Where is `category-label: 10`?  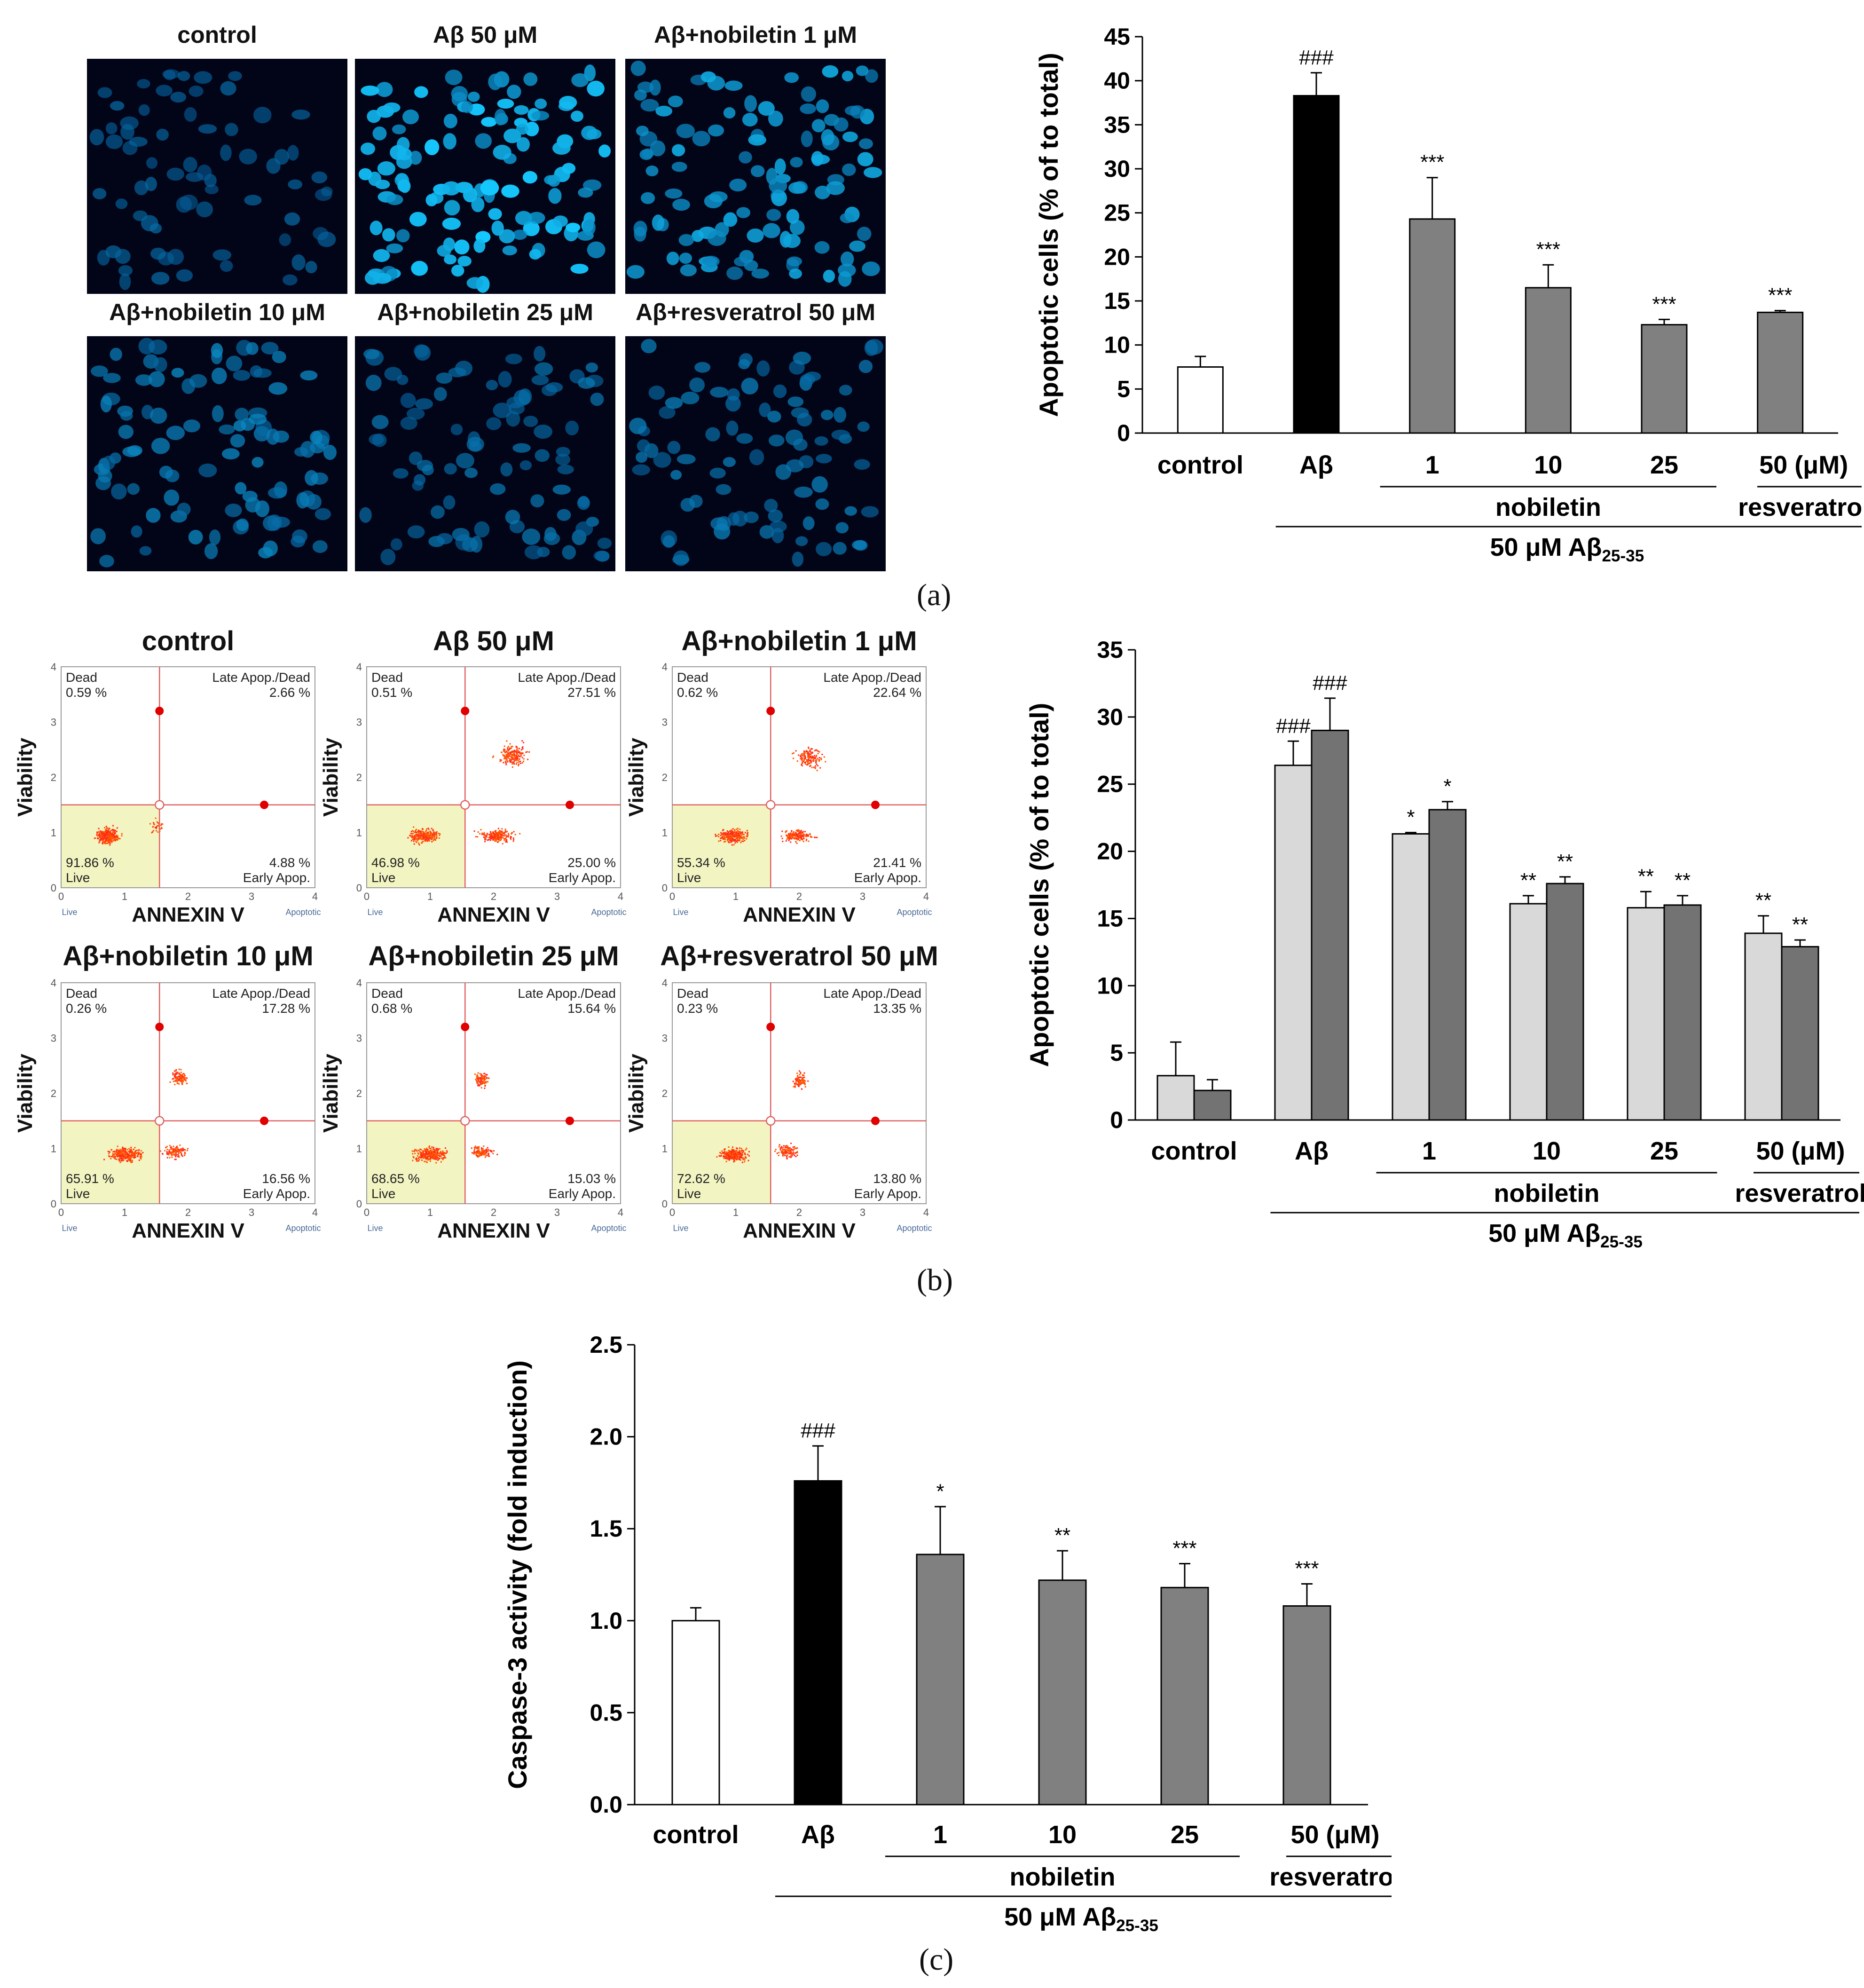
category-label: 10 is located at coordinates (1548, 465).